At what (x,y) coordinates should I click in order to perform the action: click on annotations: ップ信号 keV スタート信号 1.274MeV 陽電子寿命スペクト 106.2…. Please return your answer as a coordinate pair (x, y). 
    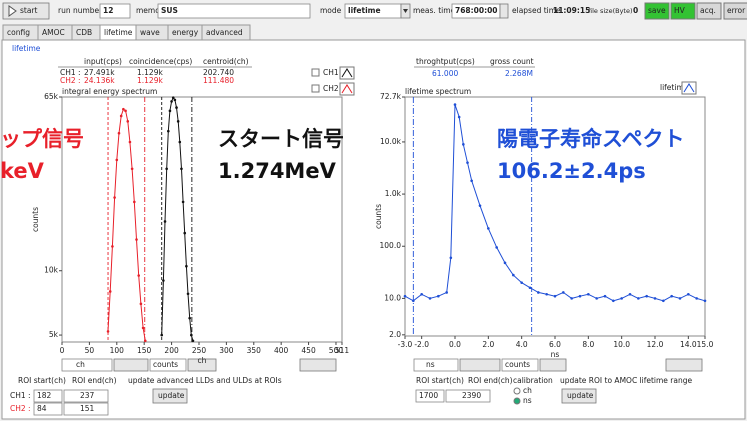
    Looking at the image, I should click on (342, 155).